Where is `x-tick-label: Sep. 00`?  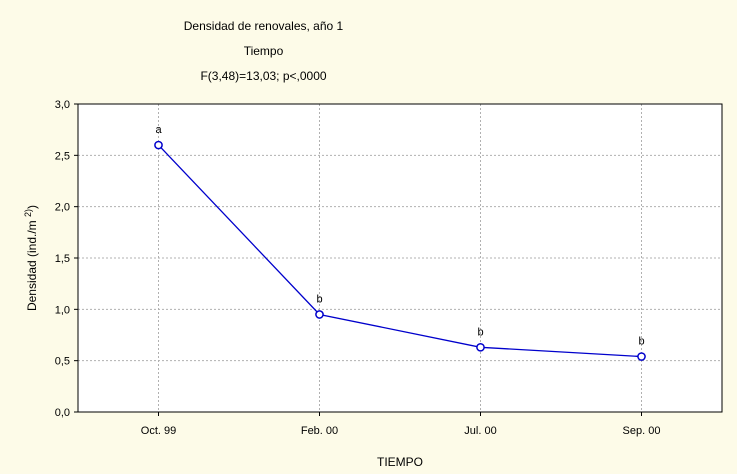 x-tick-label: Sep. 00 is located at coordinates (642, 431).